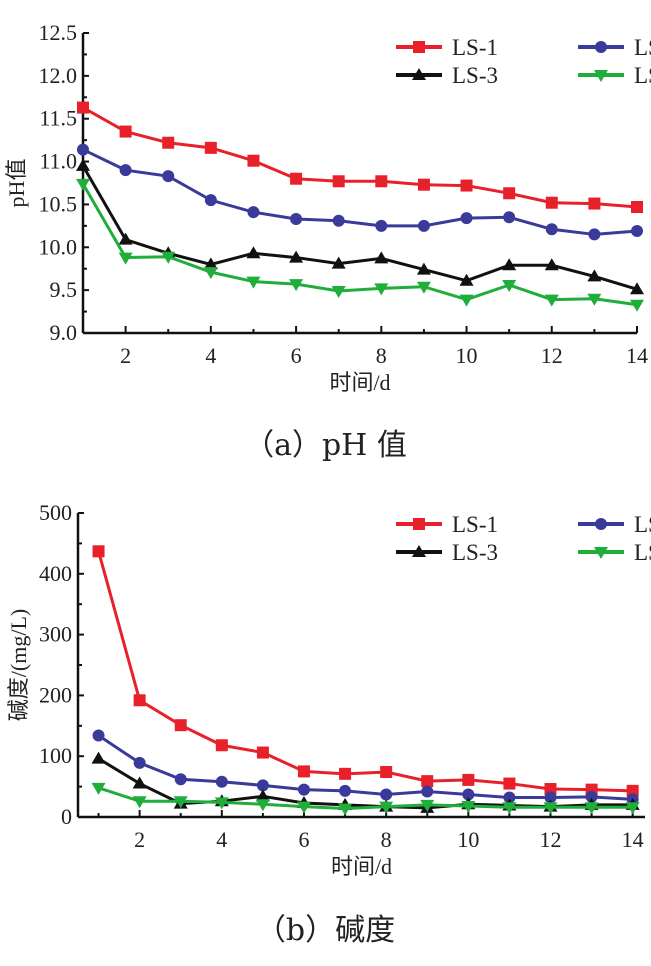 This screenshot has width=651, height=966. I want to click on y-tick-label: 500, so click(55, 512).